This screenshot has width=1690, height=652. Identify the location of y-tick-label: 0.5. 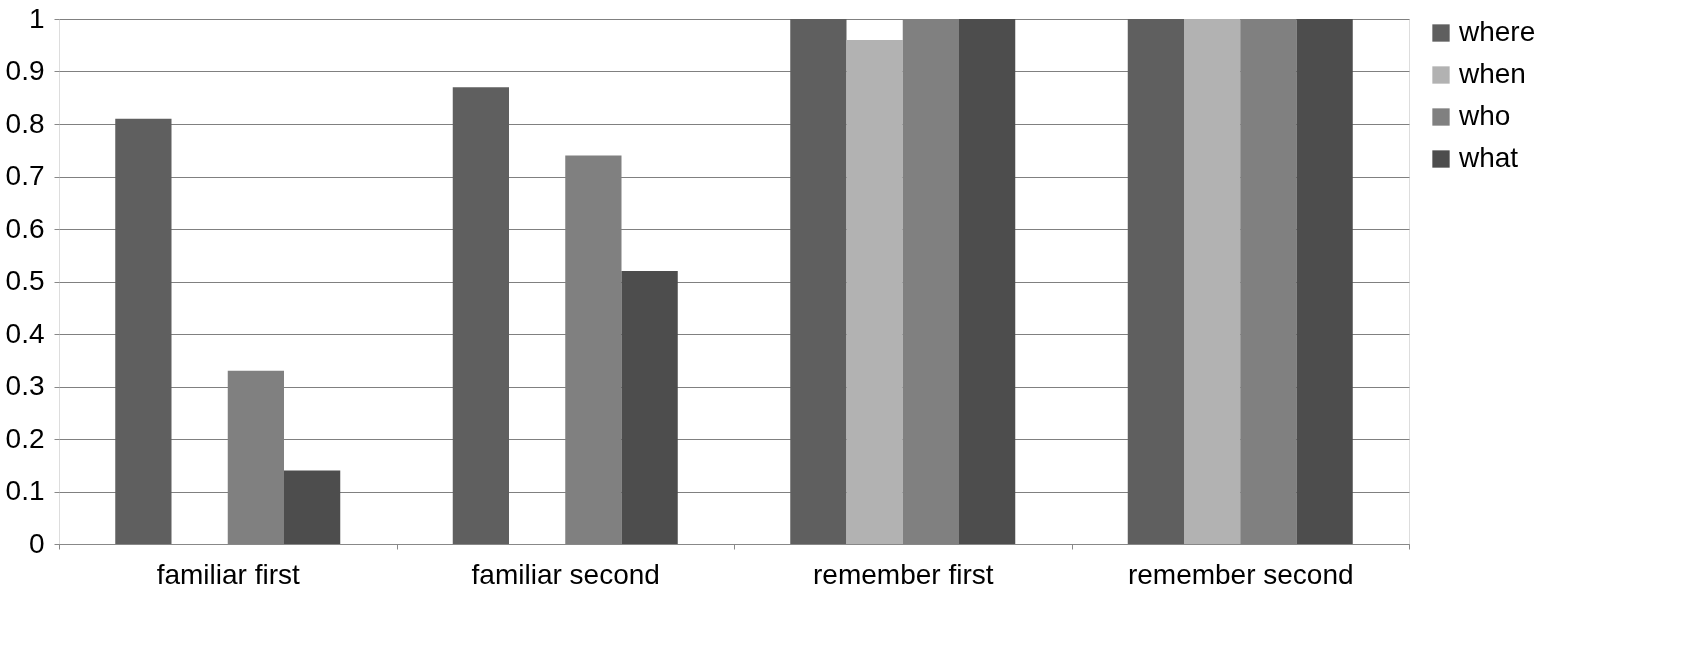
(25, 280).